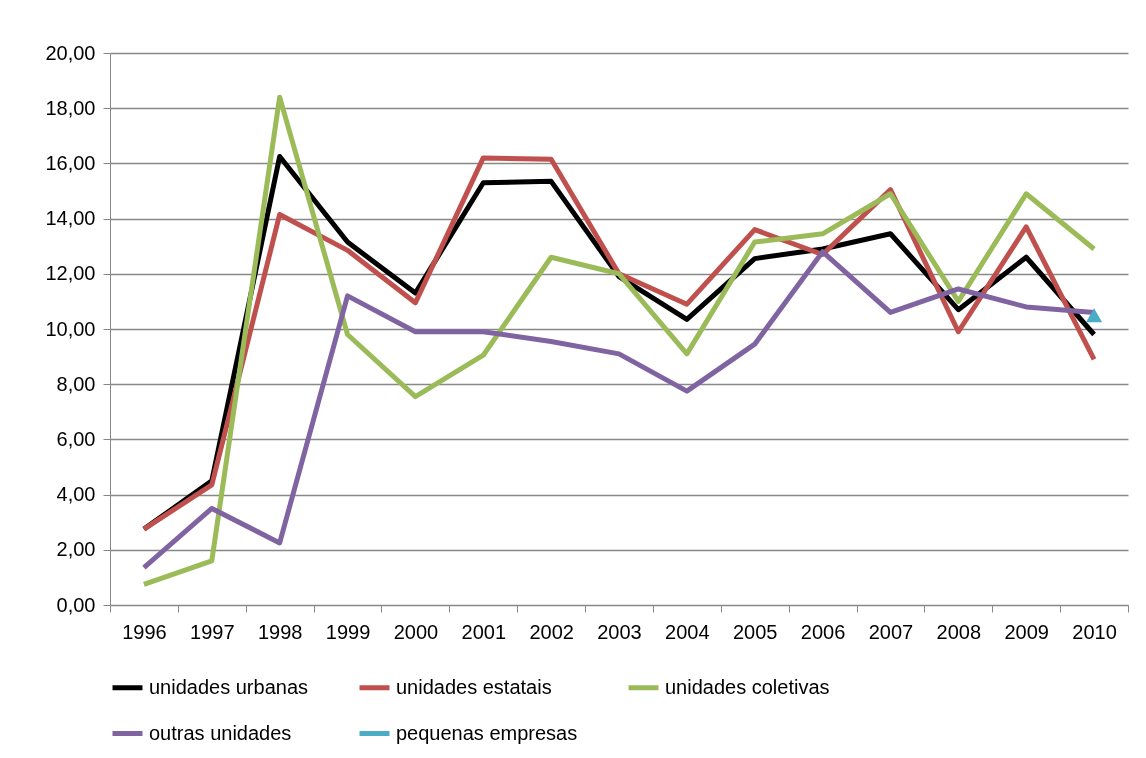 Image resolution: width=1146 pixels, height=758 pixels. Describe the element at coordinates (280, 631) in the screenshot. I see `x-tick-label: 1998` at that location.